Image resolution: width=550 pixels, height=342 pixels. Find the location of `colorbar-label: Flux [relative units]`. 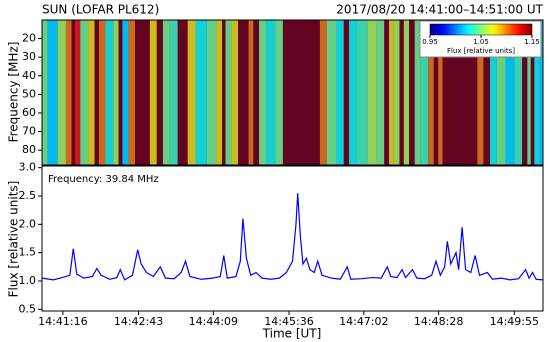

colorbar-label: Flux [relative units] is located at coordinates (481, 51).